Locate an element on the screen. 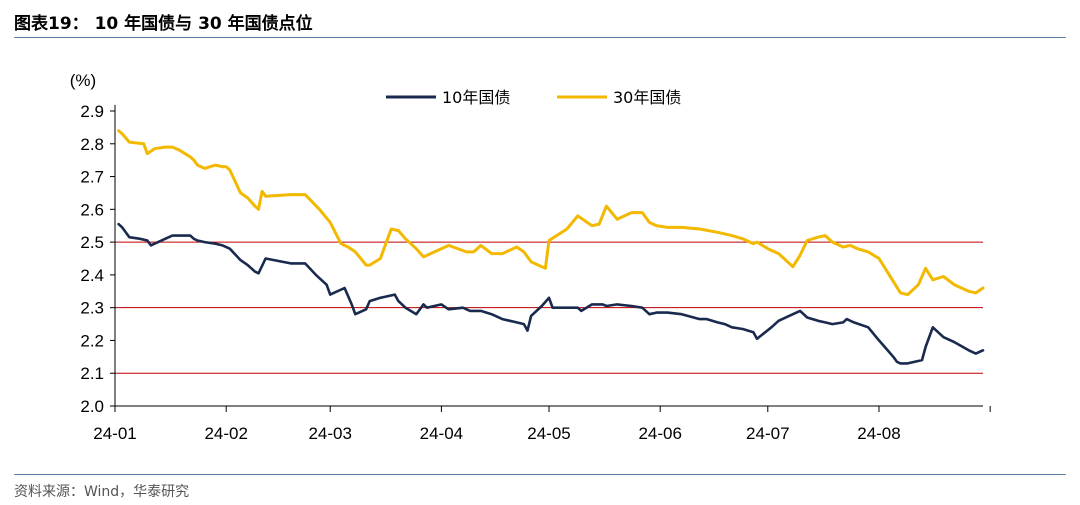  x-tick-label: 24-07 is located at coordinates (767, 433).